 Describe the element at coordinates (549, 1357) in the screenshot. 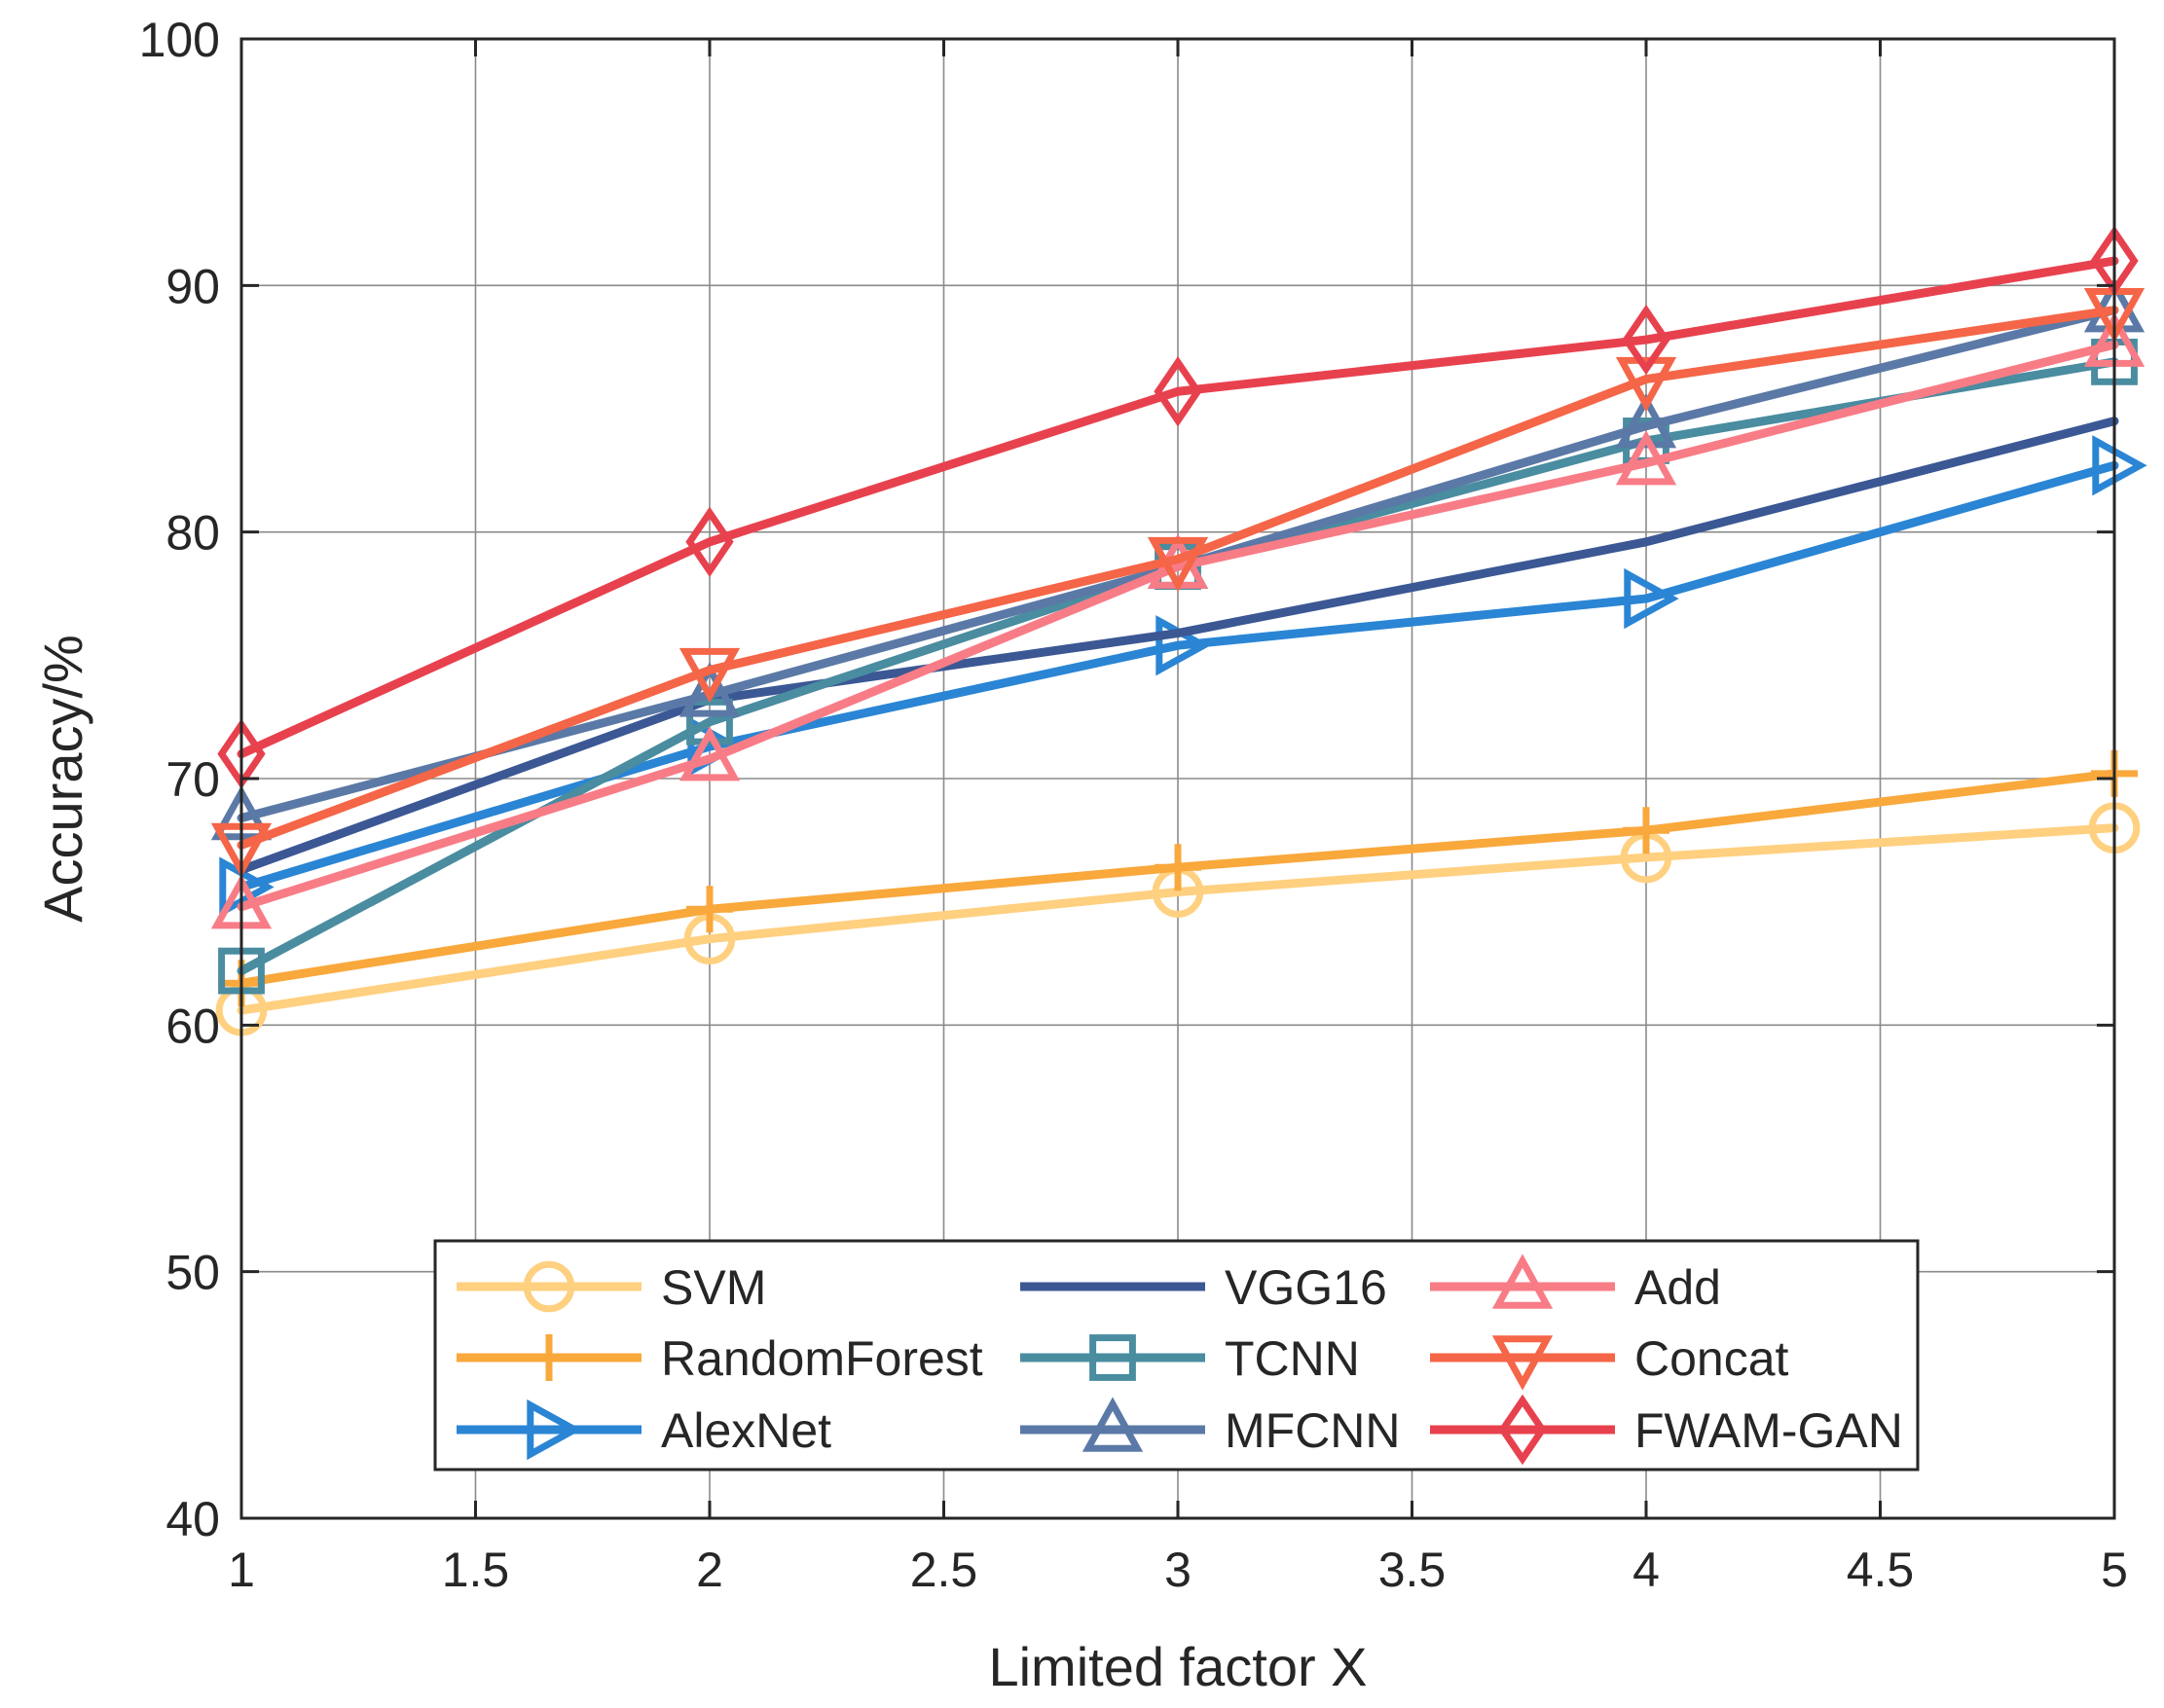

I see `legend-marker-randomforest` at that location.